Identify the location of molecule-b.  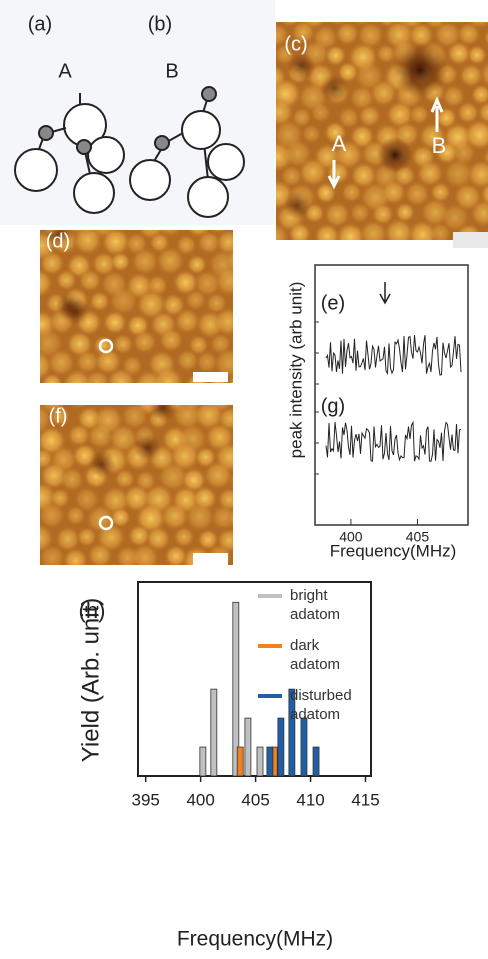
(187, 152).